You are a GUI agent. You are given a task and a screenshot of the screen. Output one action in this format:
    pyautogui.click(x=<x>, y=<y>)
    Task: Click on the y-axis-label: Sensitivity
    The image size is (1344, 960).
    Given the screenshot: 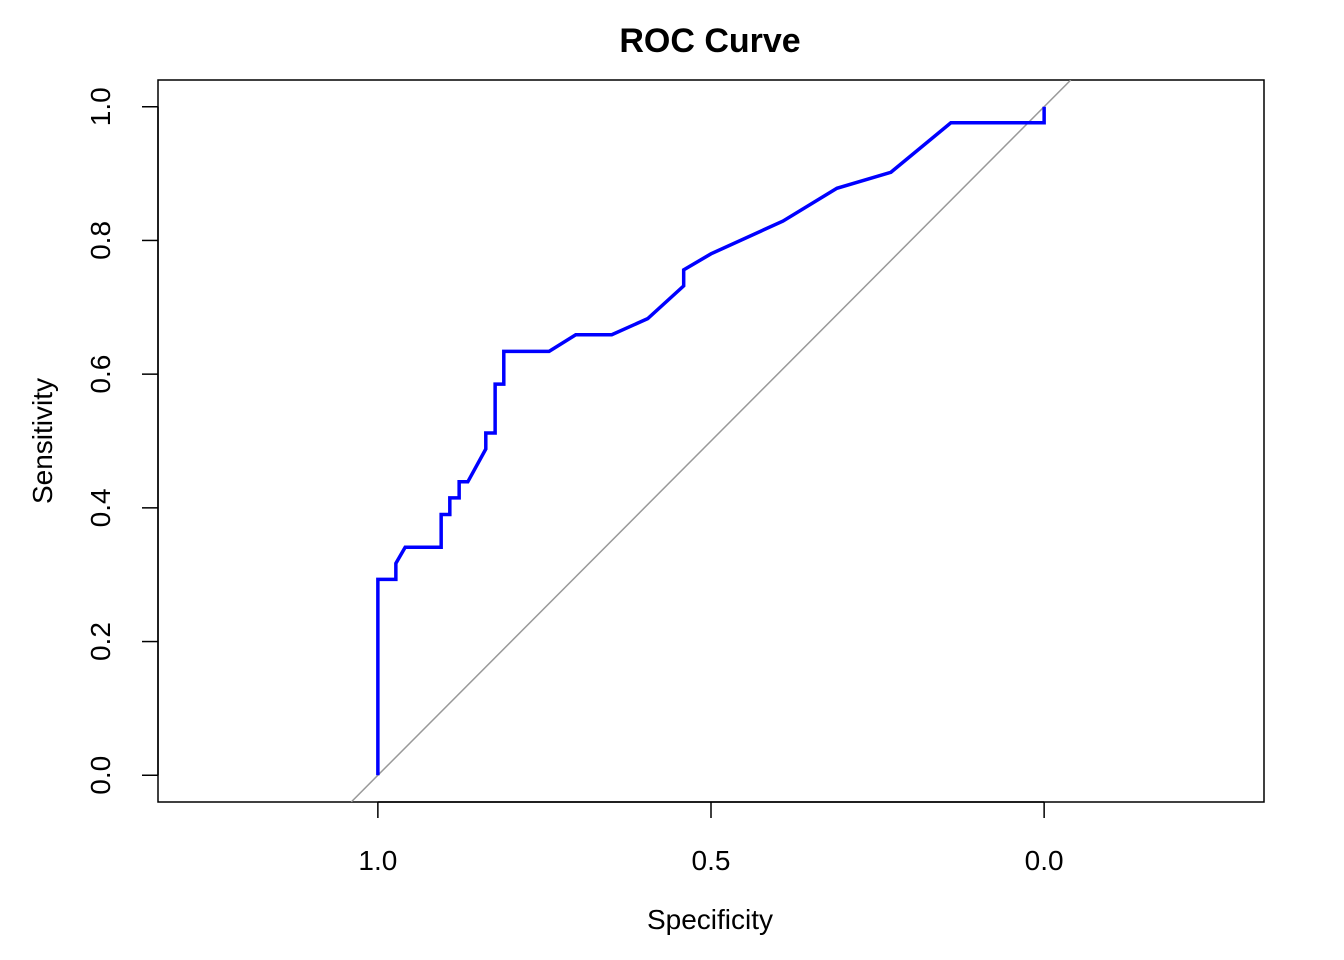 What is the action you would take?
    pyautogui.click(x=42, y=441)
    